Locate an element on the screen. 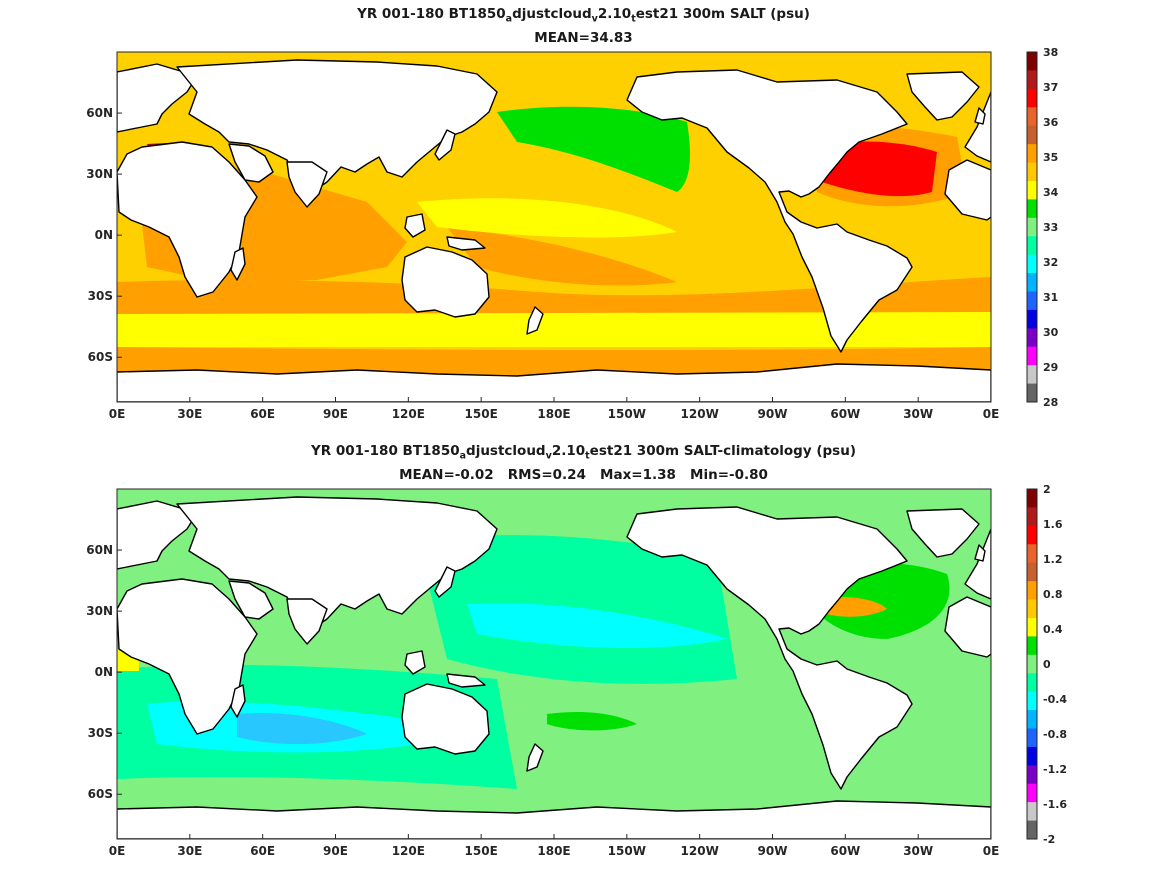  colorbar-label: 36 is located at coordinates (1051, 122).